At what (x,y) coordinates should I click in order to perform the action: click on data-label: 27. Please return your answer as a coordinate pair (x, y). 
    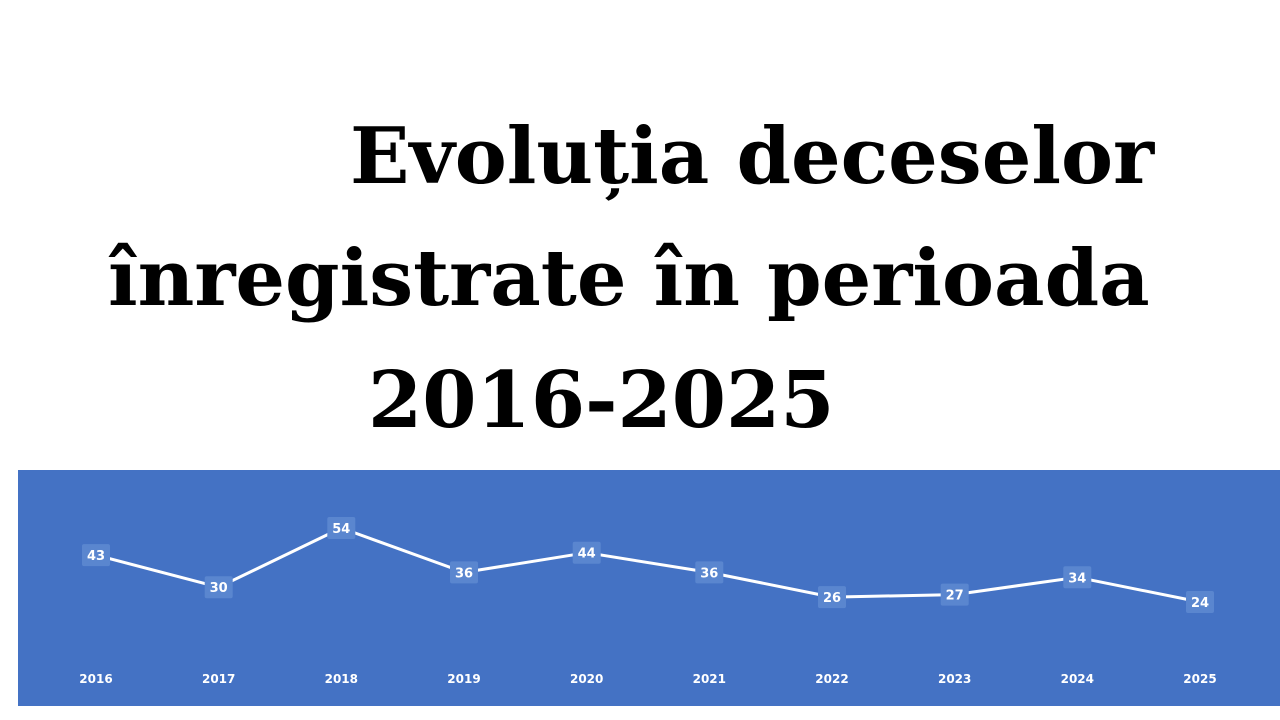
    Looking at the image, I should click on (955, 596).